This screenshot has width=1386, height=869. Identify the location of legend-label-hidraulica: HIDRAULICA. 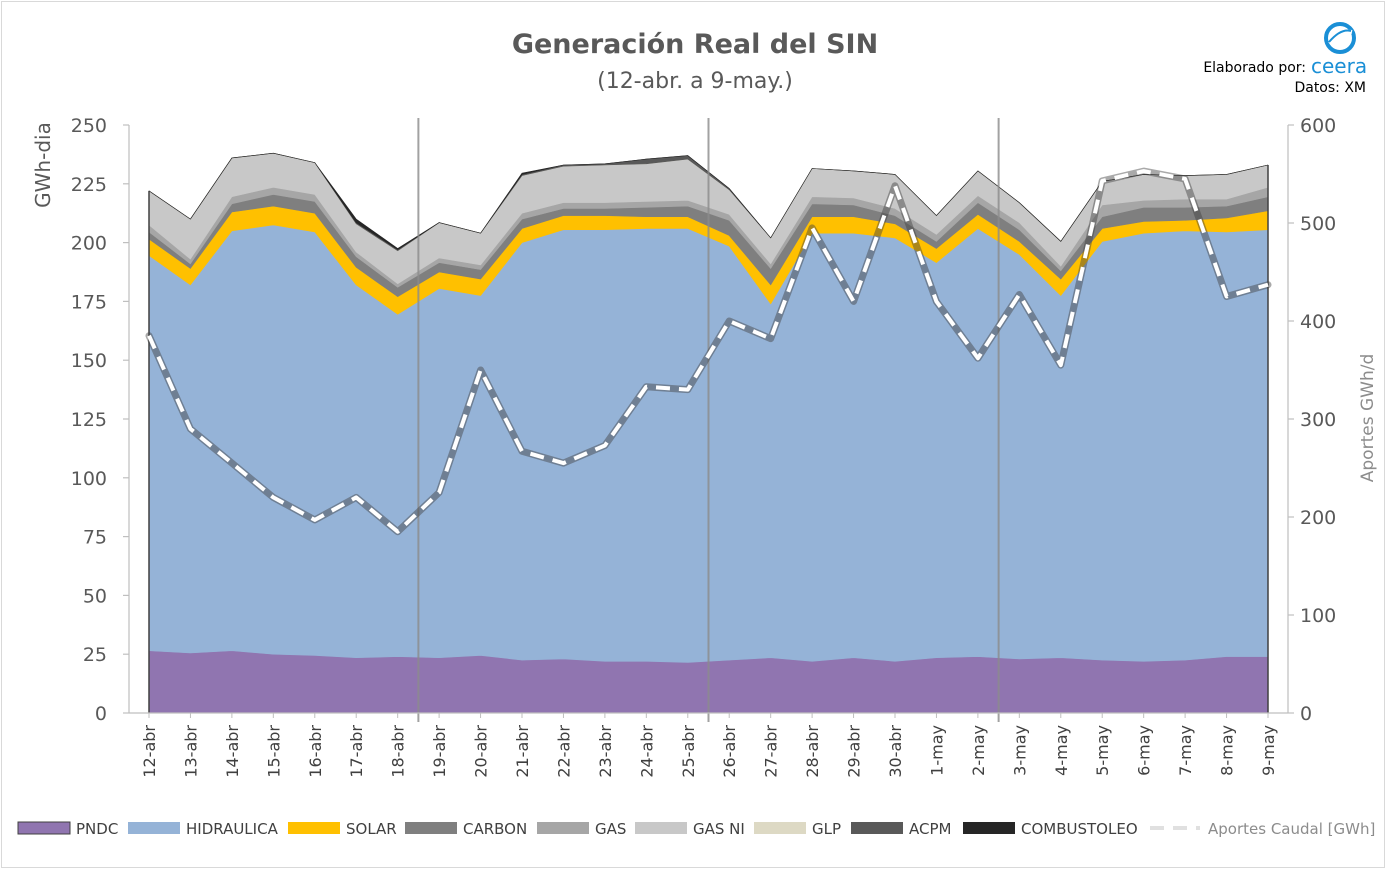
(232, 829).